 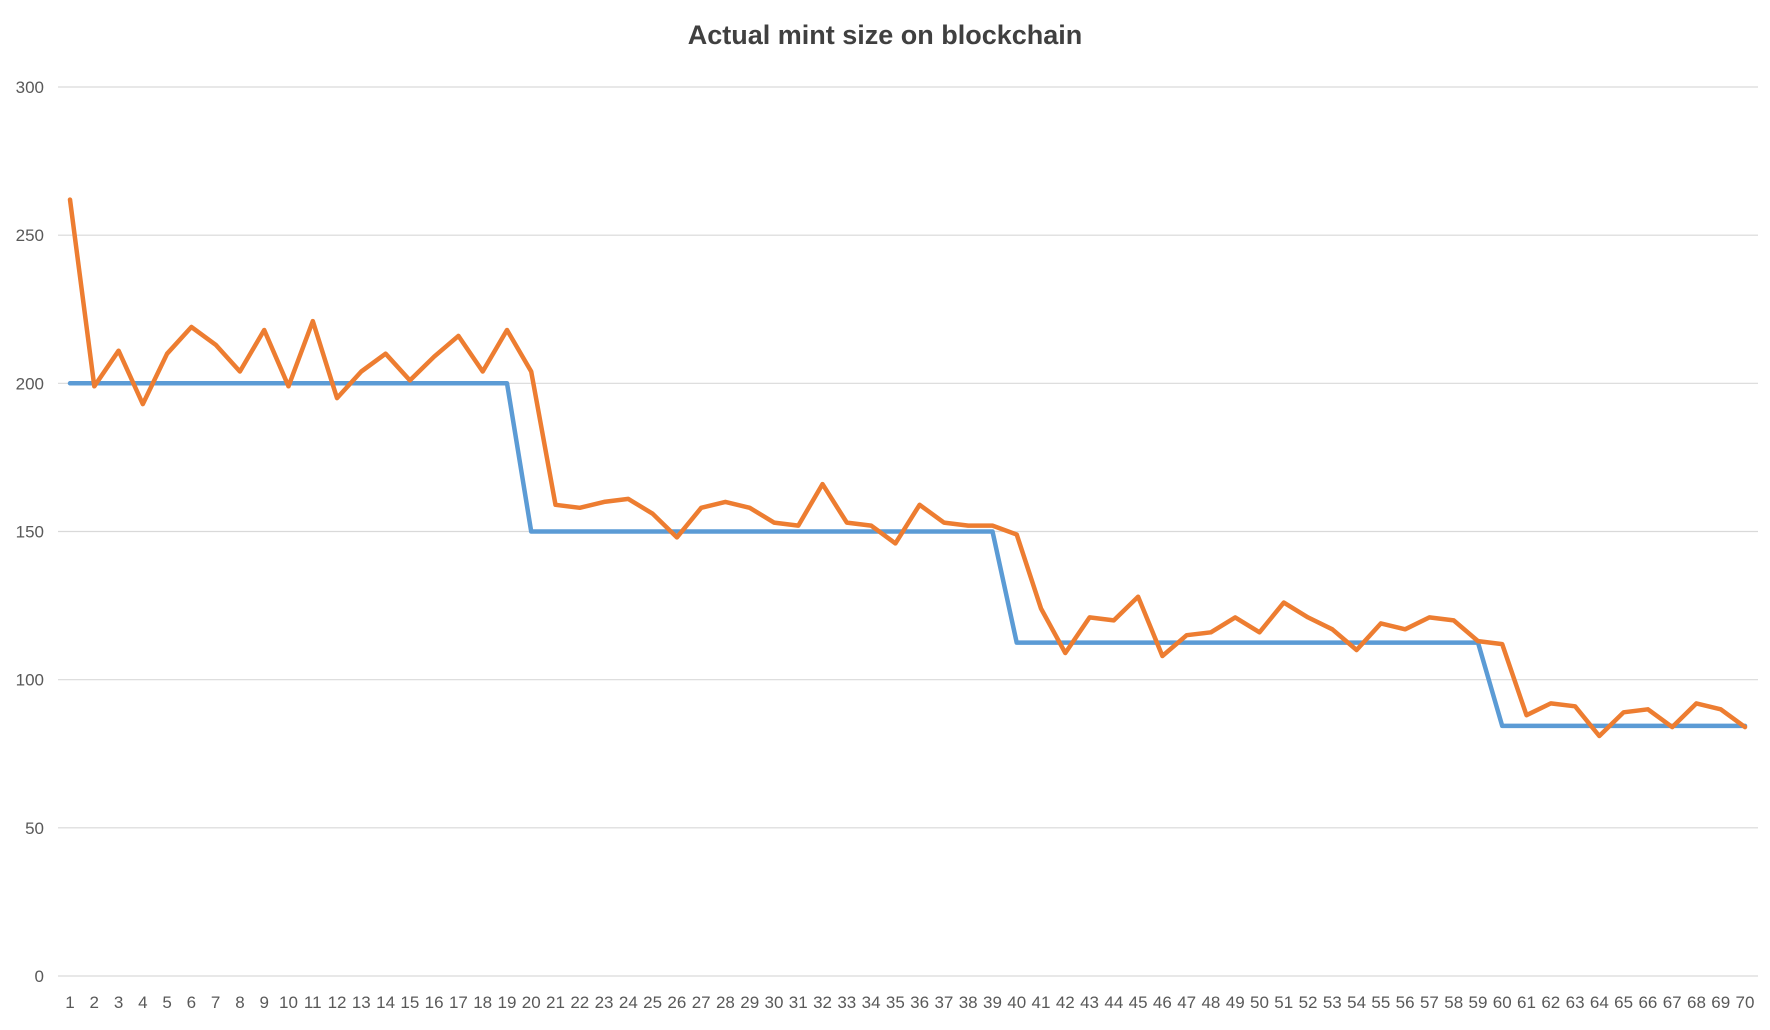 I want to click on y-tick-label: 50, so click(x=34, y=828).